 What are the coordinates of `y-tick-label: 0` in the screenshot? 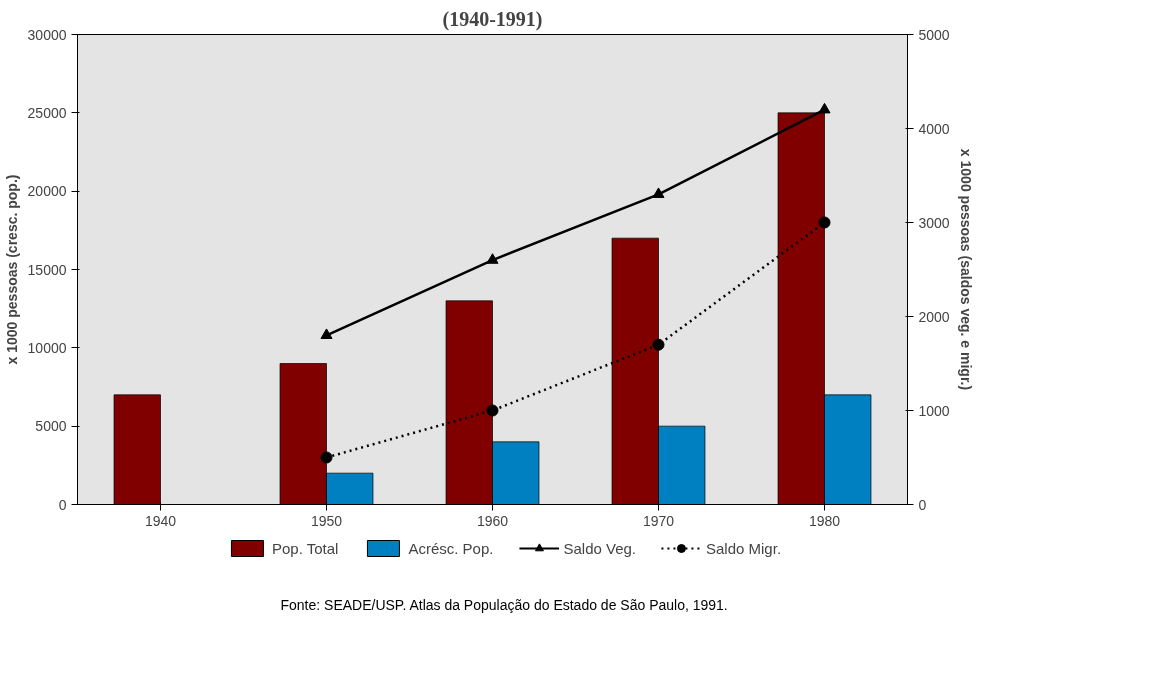 It's located at (62, 504).